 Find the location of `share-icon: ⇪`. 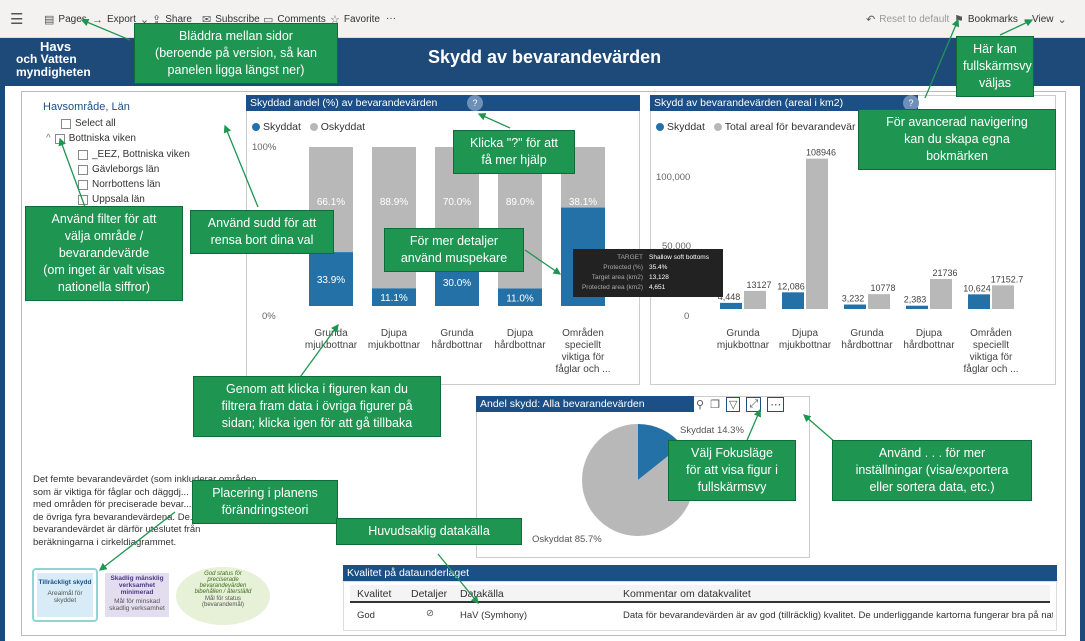

share-icon: ⇪ is located at coordinates (157, 20).